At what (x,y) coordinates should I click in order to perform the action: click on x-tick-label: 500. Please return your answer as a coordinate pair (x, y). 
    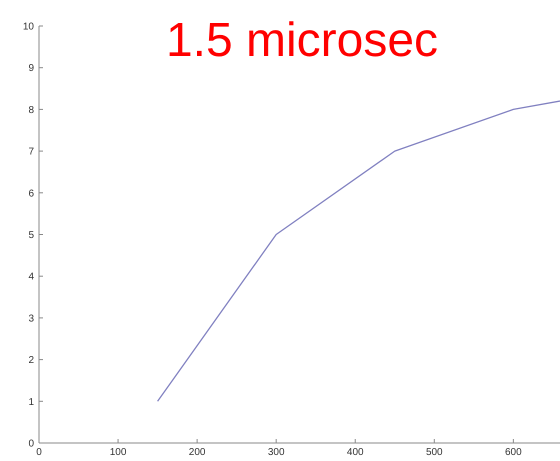
    Looking at the image, I should click on (435, 452).